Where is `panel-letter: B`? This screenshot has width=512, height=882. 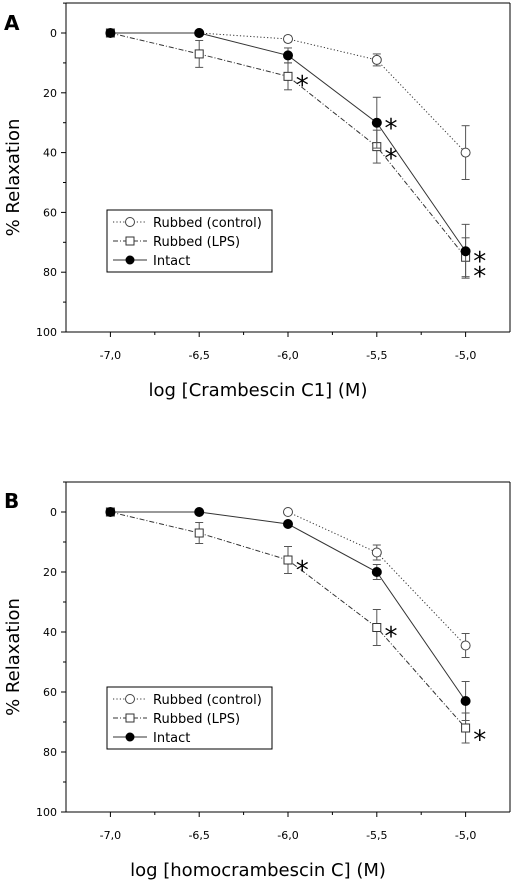
panel-letter: B is located at coordinates (11, 501).